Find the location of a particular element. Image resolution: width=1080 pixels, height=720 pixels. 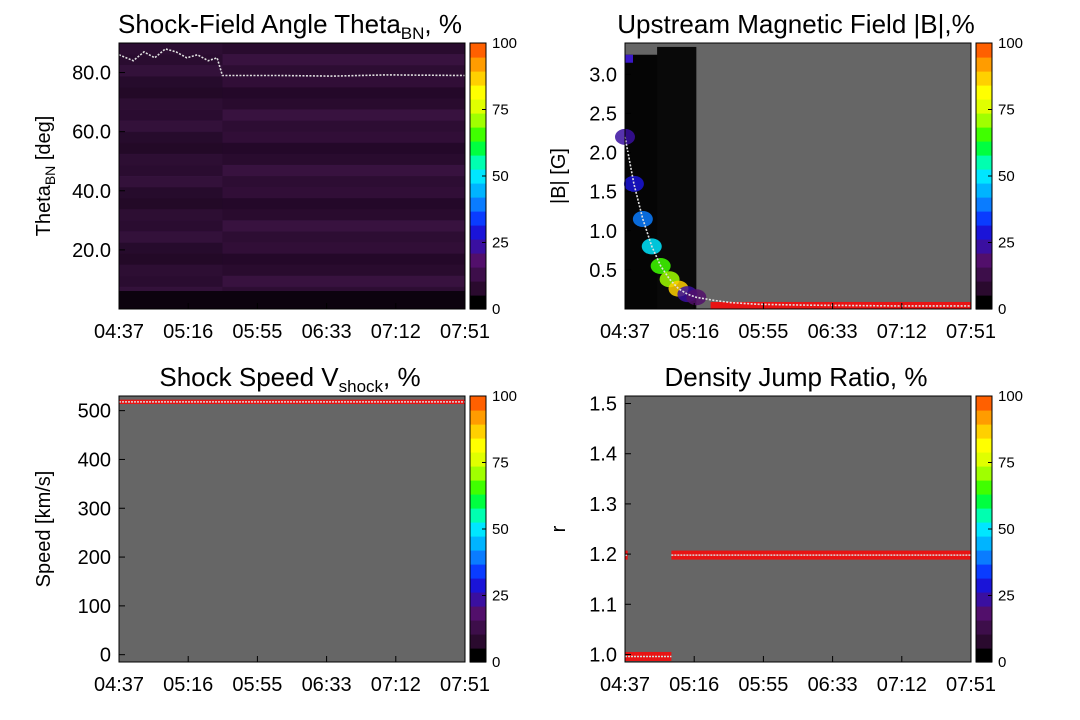

colorbar-tick-label: 25 is located at coordinates (500, 596).